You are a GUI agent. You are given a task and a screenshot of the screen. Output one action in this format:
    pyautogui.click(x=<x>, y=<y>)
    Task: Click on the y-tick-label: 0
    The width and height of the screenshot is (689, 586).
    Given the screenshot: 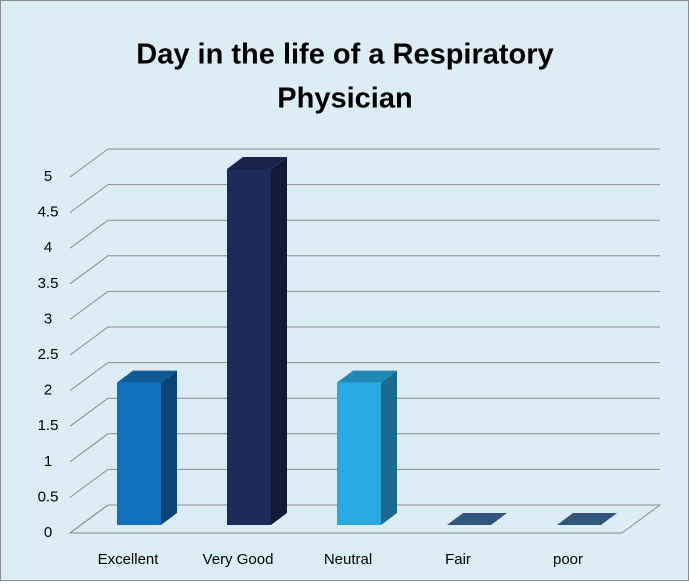 What is the action you would take?
    pyautogui.click(x=48, y=532)
    